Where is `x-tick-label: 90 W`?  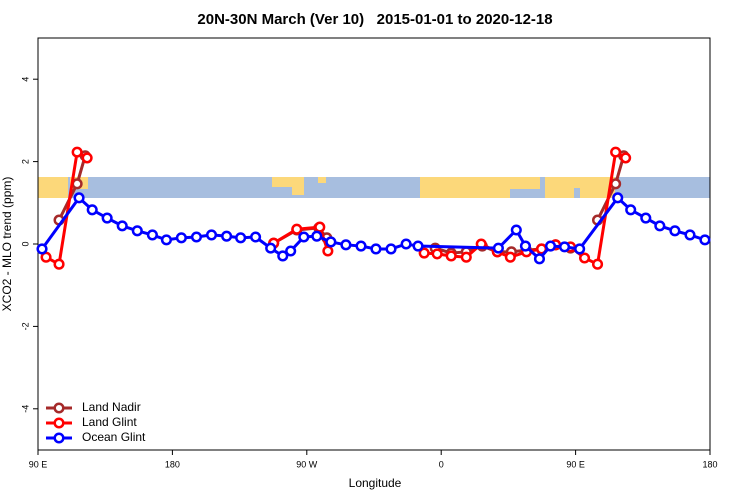 x-tick-label: 90 W is located at coordinates (307, 464).